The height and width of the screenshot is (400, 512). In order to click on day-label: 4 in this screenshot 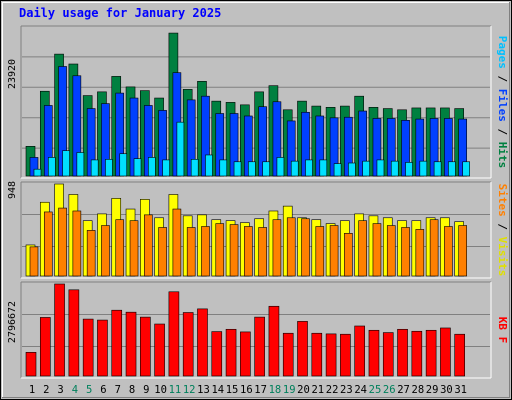, I will do `click(75, 390)`.